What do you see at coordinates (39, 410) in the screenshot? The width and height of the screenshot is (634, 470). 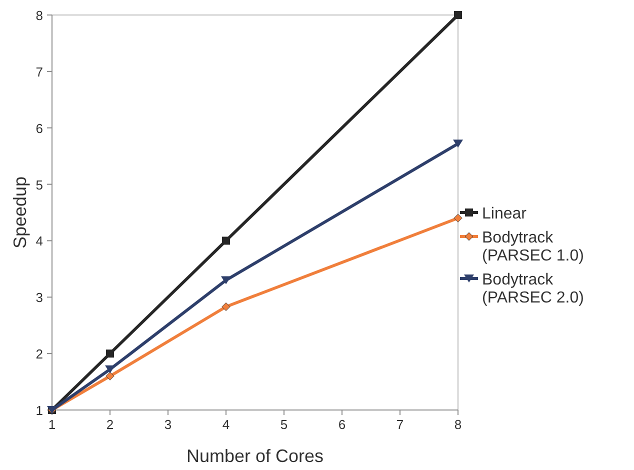 I see `y-tick-label: 1` at bounding box center [39, 410].